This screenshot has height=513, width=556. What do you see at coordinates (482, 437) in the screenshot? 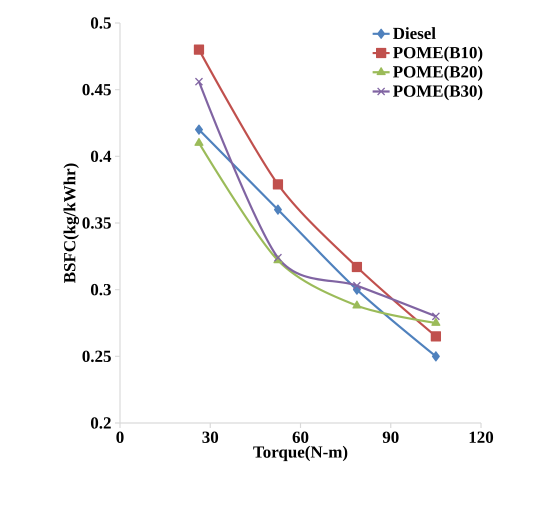
I see `x-tick-label: 120` at bounding box center [482, 437].